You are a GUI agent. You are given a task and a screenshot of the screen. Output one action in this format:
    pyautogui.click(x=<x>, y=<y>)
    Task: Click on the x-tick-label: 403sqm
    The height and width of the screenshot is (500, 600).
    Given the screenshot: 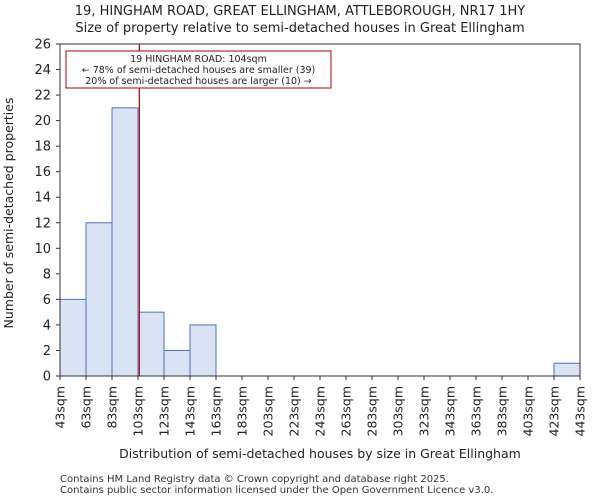 What is the action you would take?
    pyautogui.click(x=528, y=411)
    